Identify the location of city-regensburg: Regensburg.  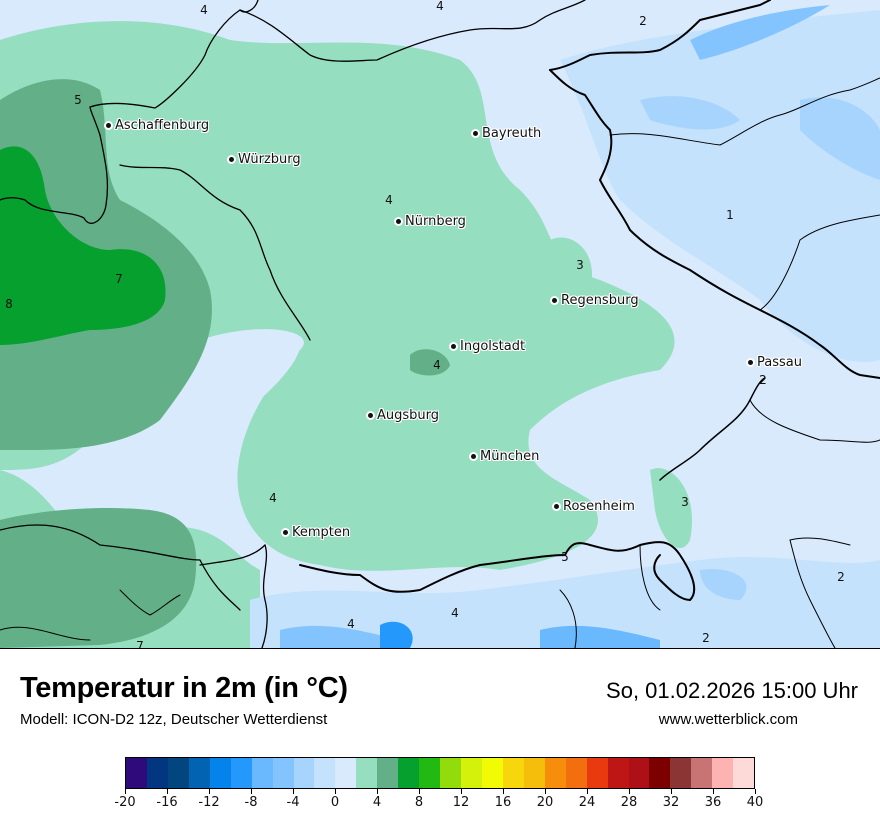
(595, 300).